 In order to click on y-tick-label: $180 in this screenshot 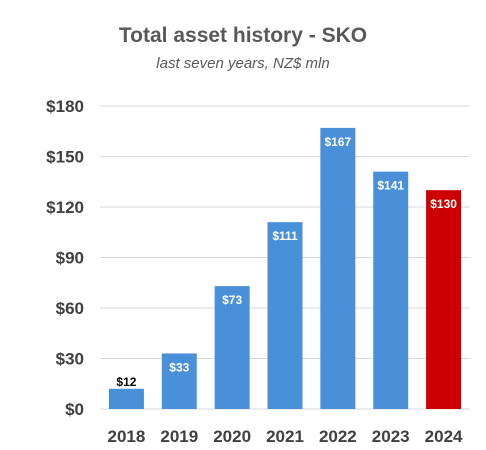, I will do `click(65, 106)`.